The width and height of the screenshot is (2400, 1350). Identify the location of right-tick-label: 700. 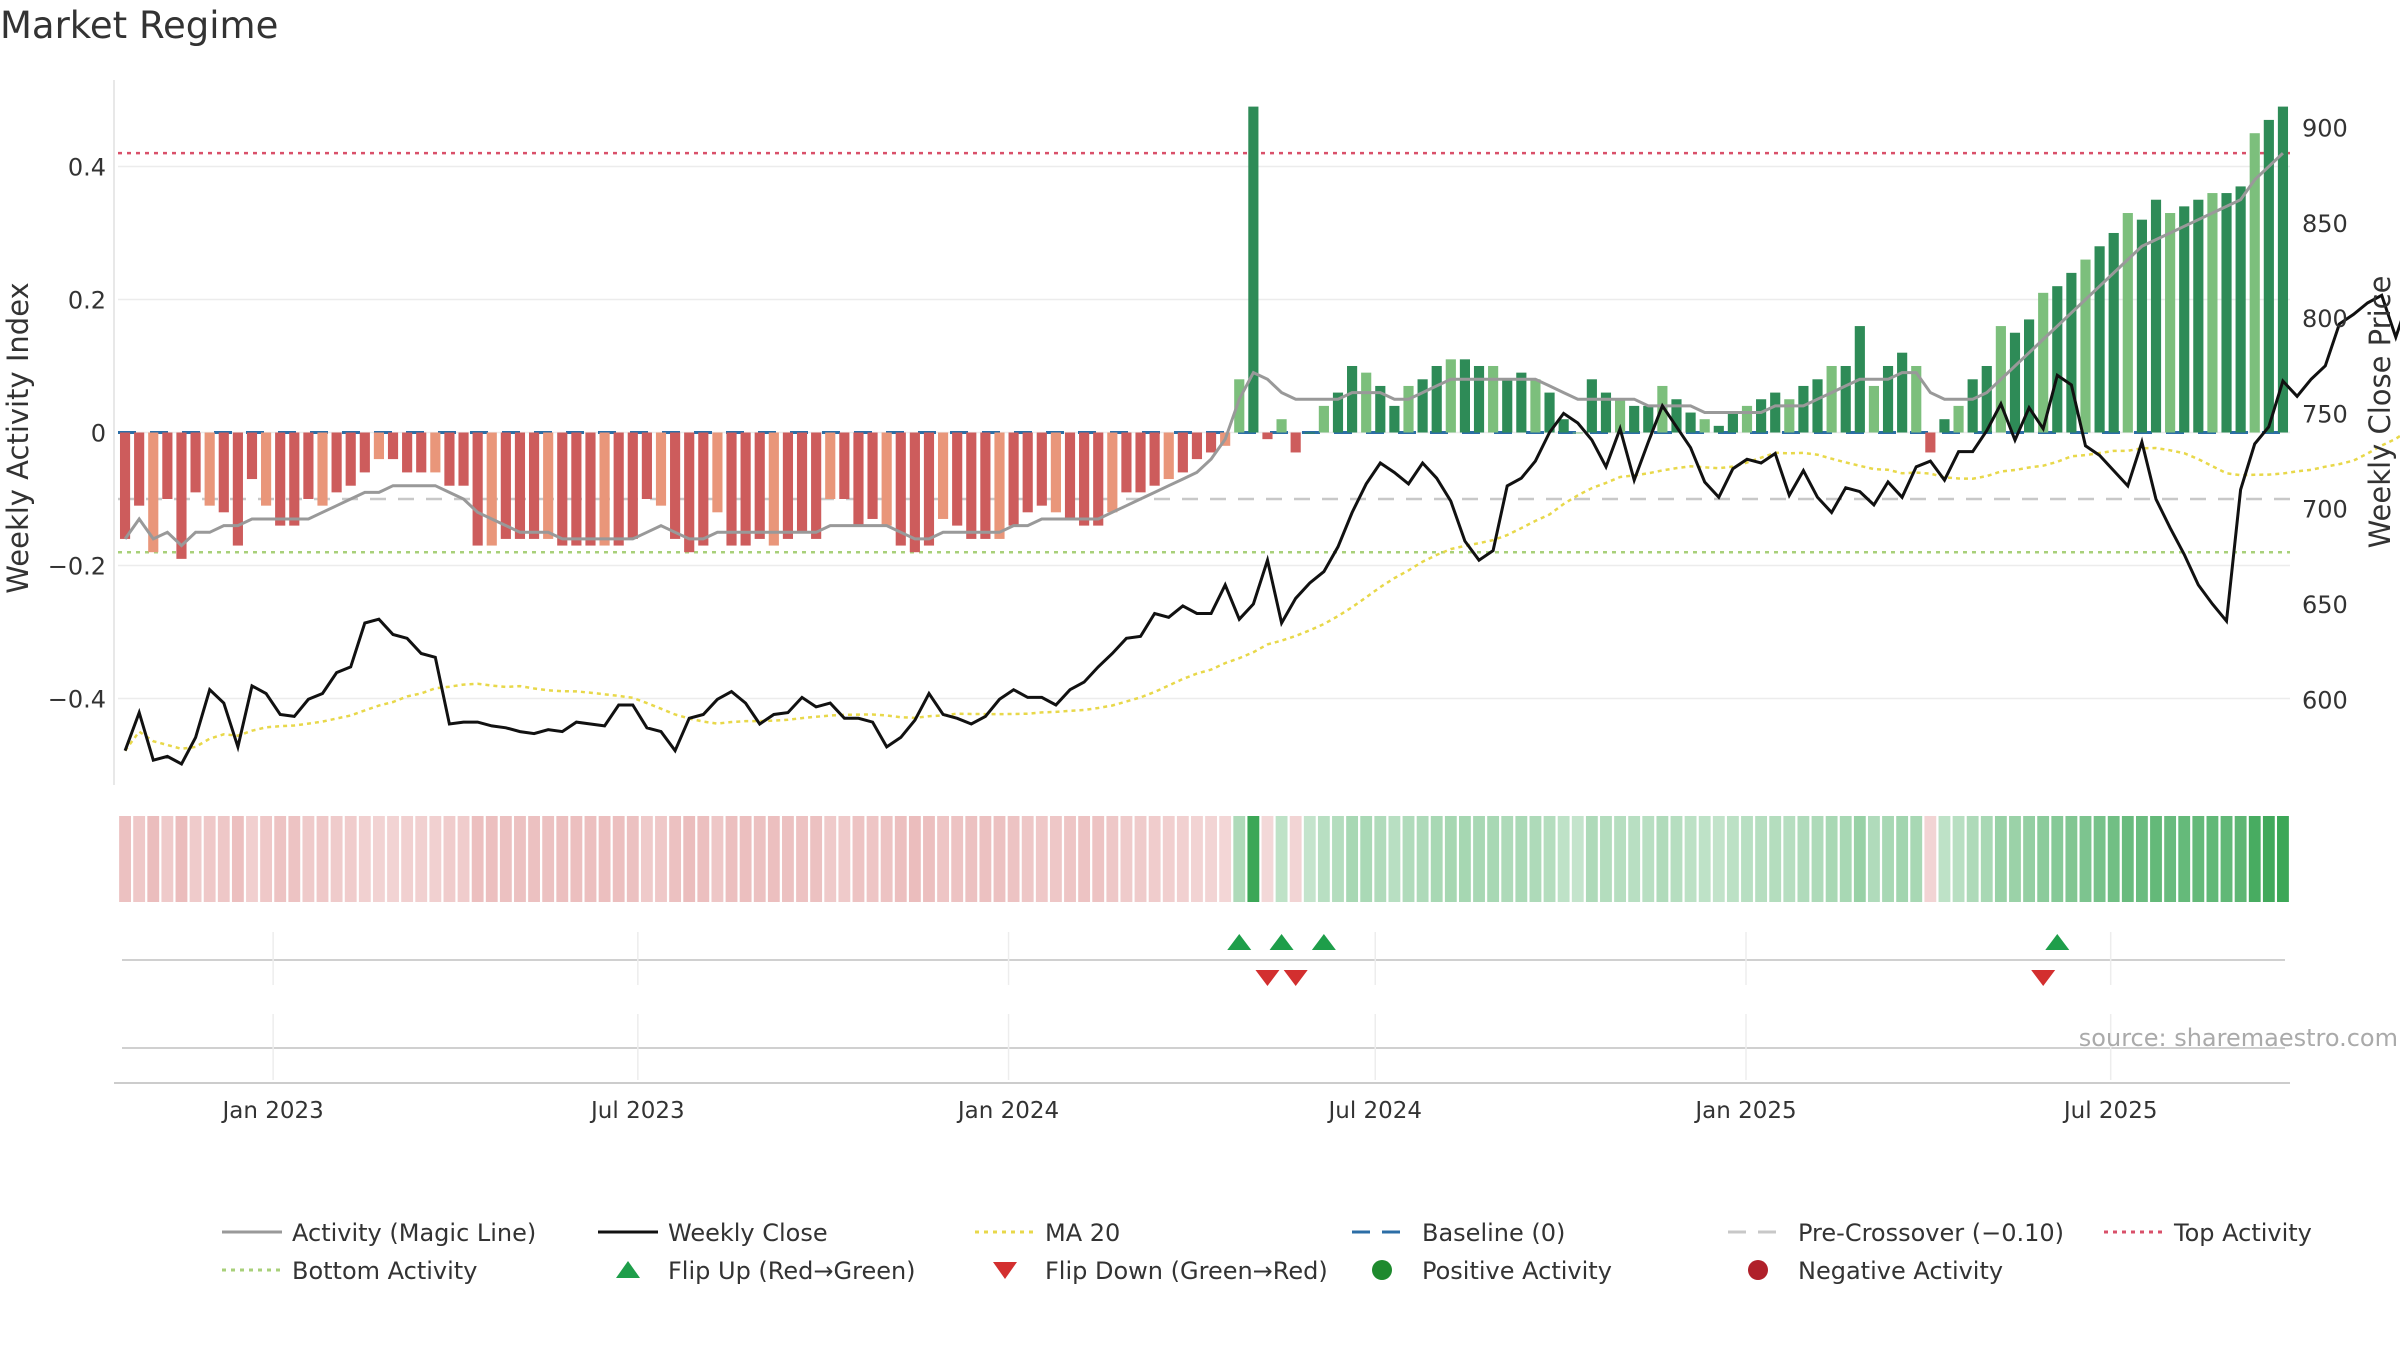
(2325, 510).